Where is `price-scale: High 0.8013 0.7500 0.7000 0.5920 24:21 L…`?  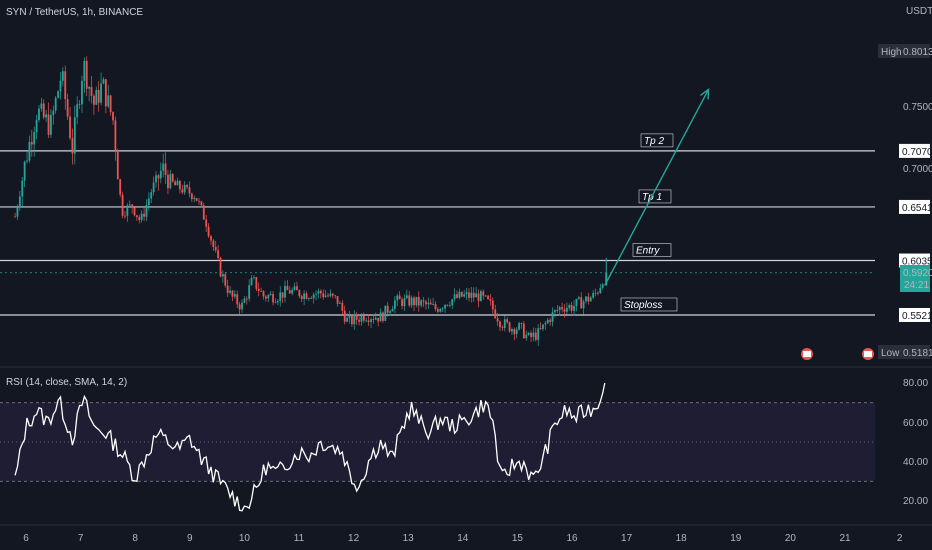 price-scale: High 0.8013 0.7500 0.7000 0.5920 24:21 L… is located at coordinates (905, 201).